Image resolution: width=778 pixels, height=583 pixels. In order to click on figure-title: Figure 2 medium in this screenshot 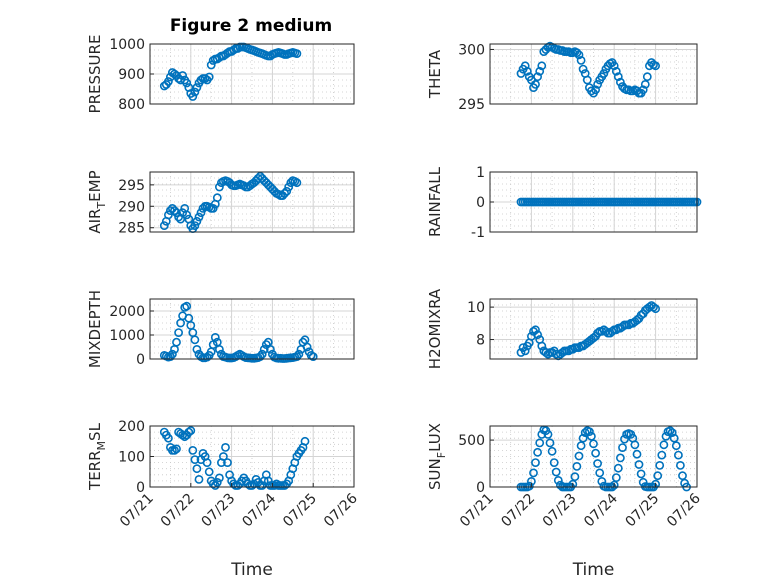, I will do `click(251, 26)`.